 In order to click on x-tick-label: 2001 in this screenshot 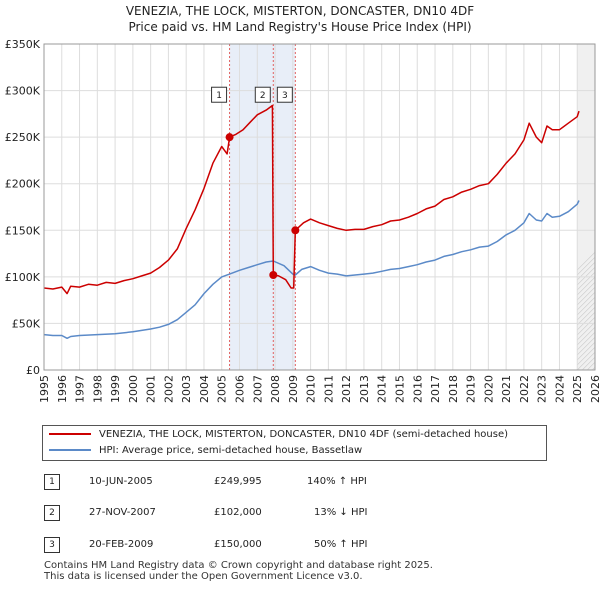, I will do `click(151, 389)`.